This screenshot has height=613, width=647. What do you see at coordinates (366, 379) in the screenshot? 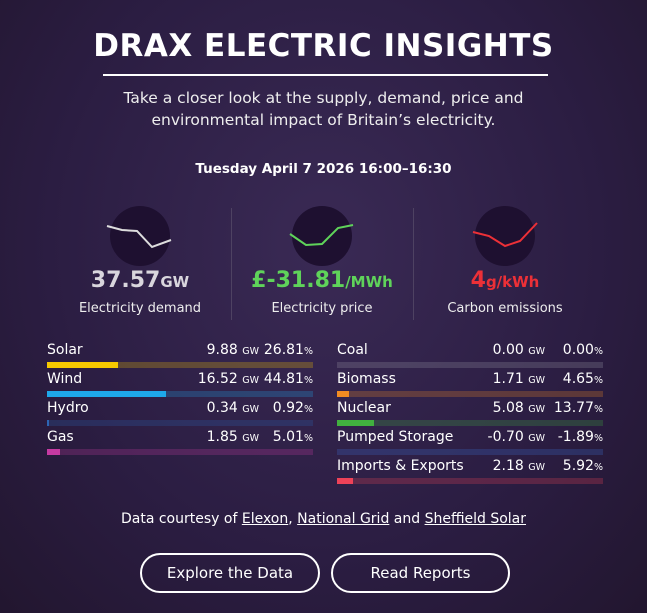
I see `source-name: Biomass` at bounding box center [366, 379].